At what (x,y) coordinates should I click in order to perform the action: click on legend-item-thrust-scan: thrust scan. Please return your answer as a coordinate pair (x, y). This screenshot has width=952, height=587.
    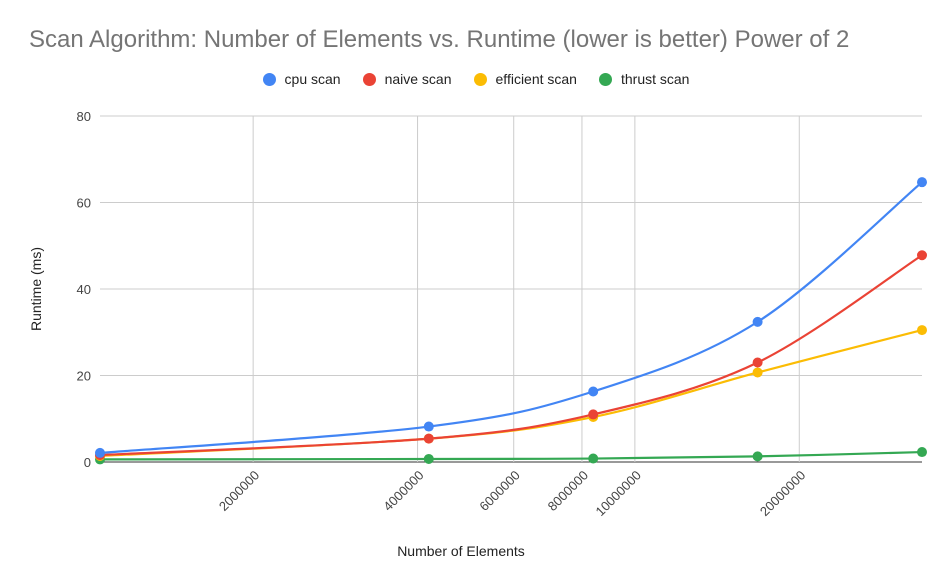
    Looking at the image, I should click on (644, 79).